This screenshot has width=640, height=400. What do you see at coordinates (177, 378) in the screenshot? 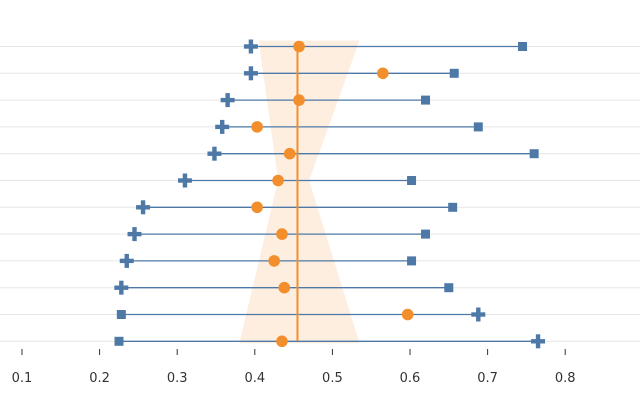
I see `x-tick-label: 0.3` at bounding box center [177, 378].